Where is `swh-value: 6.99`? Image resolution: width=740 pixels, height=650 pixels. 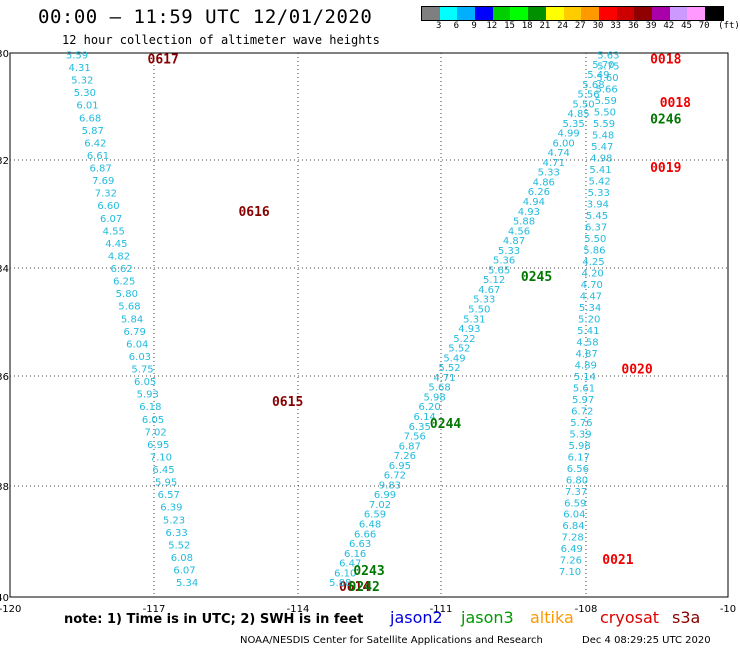
swh-value: 6.99 is located at coordinates (385, 495).